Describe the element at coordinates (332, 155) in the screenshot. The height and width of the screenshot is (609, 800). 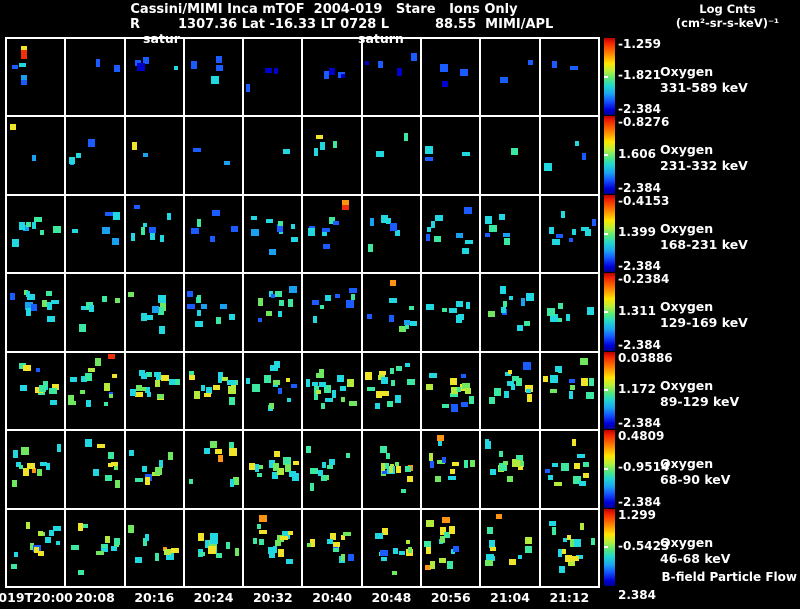
I see `data-panel-r2c6` at that location.